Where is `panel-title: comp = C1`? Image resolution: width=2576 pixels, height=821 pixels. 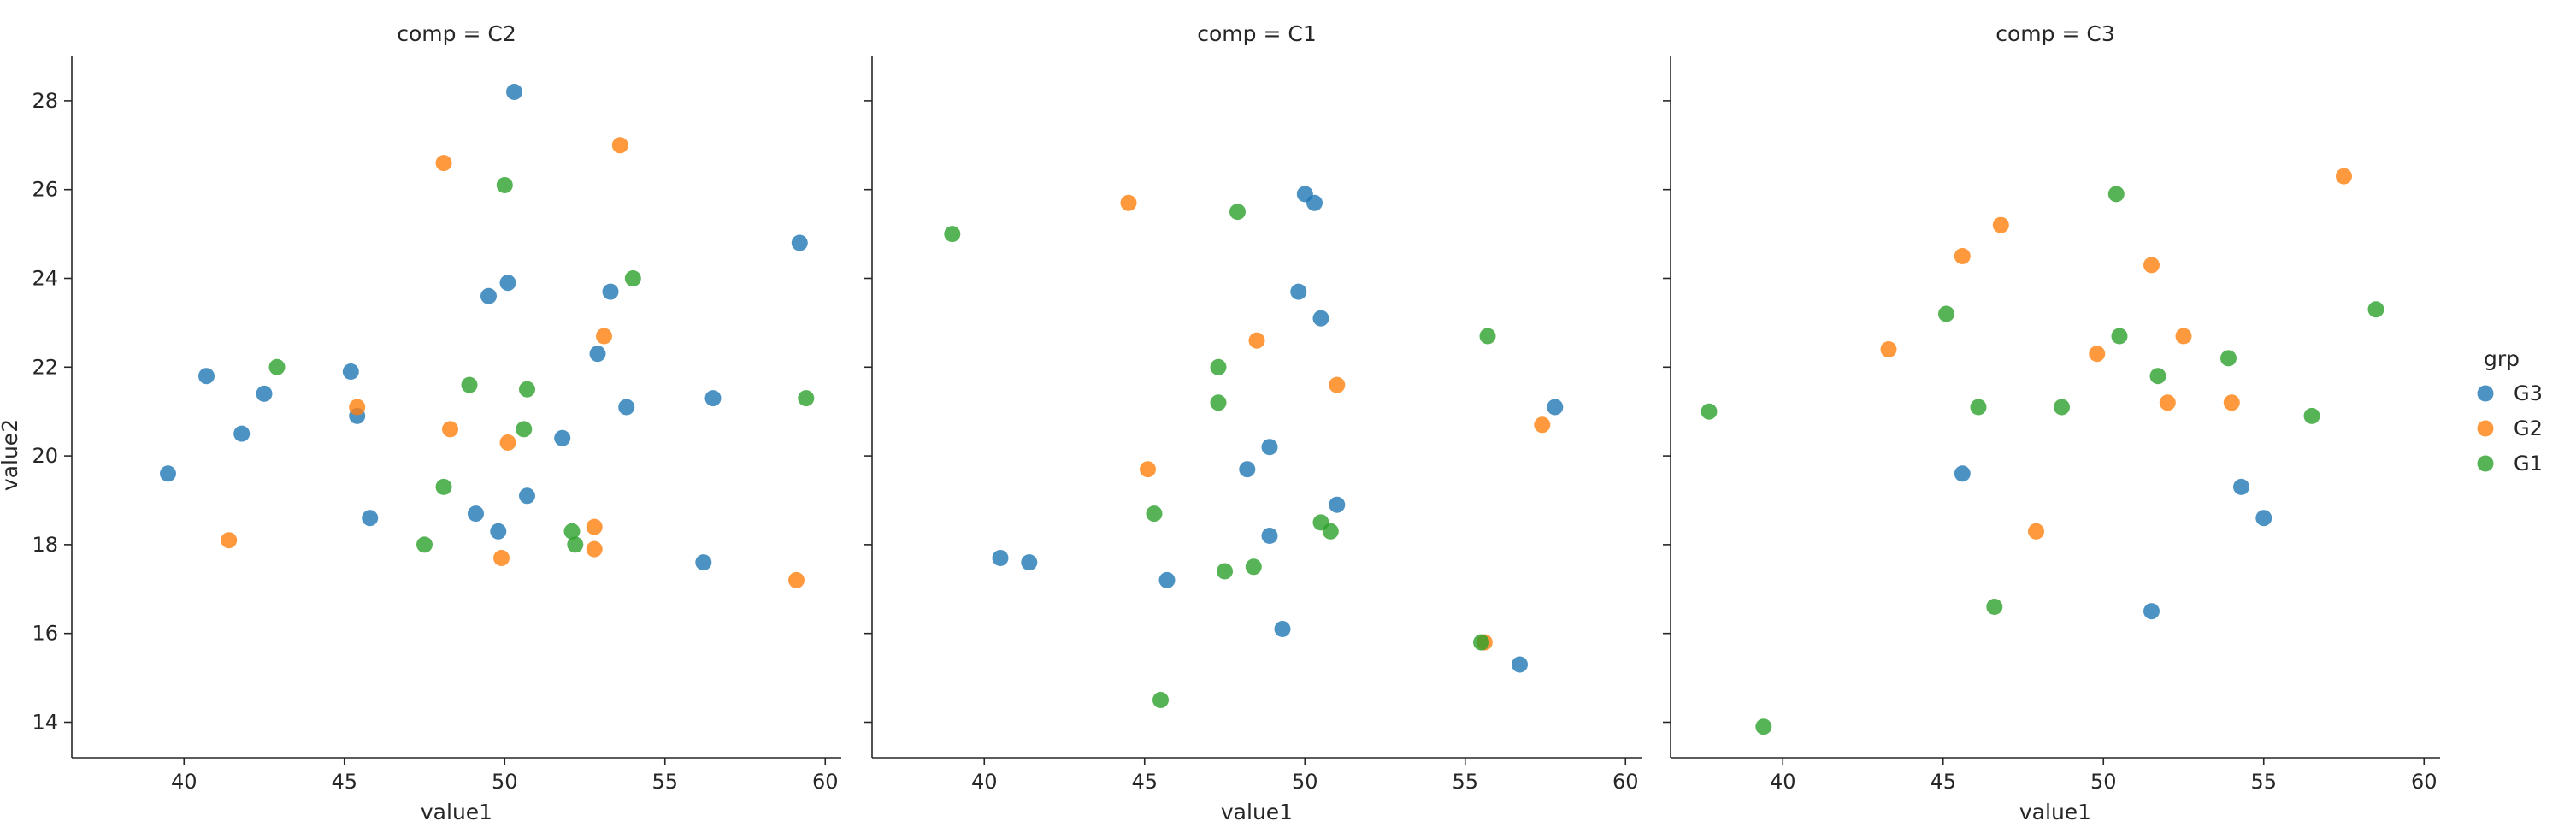
panel-title: comp = C1 is located at coordinates (1256, 33).